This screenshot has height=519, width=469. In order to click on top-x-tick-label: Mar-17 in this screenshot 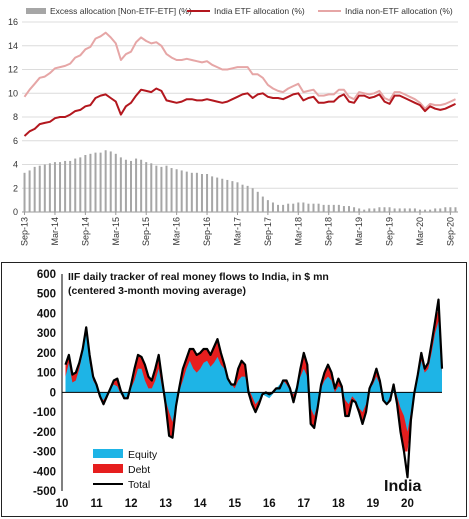, I will do `click(237, 231)`.